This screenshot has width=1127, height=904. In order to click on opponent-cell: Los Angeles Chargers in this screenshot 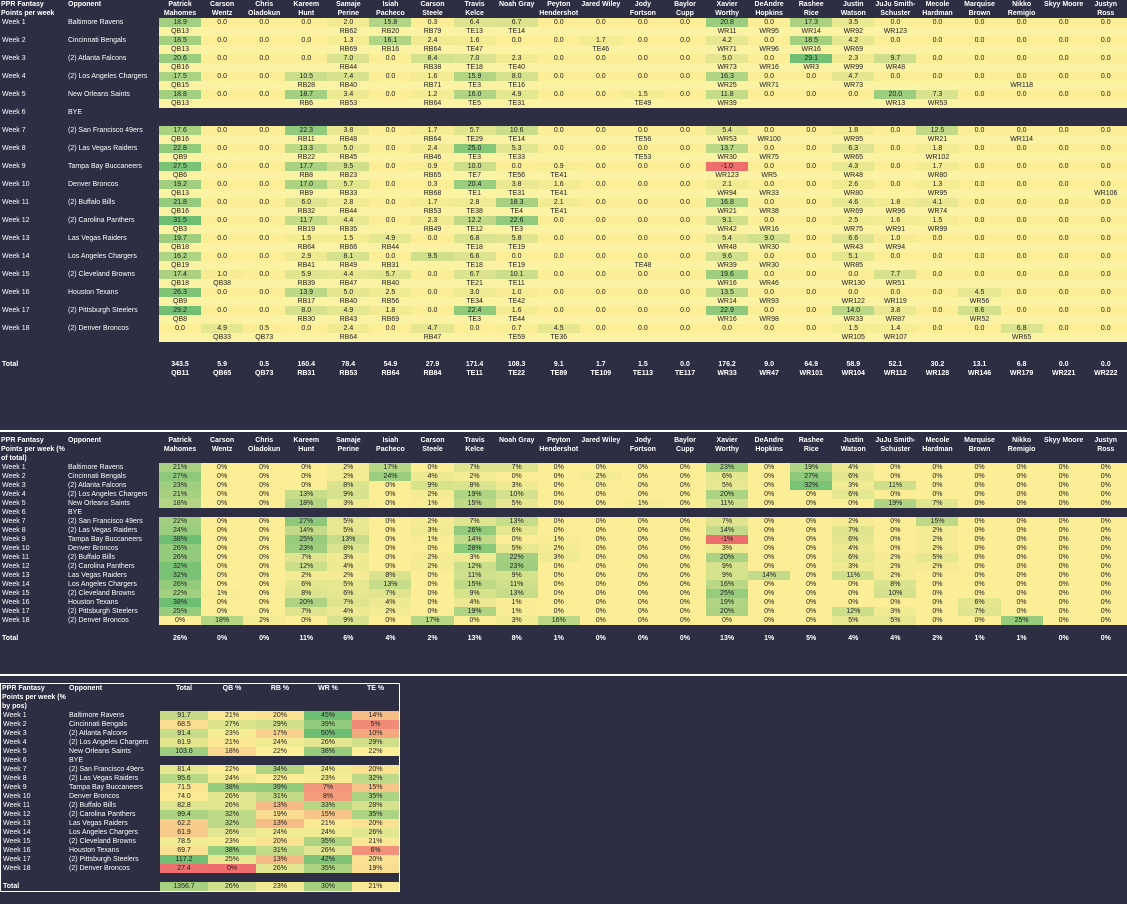, I will do `click(103, 832)`.